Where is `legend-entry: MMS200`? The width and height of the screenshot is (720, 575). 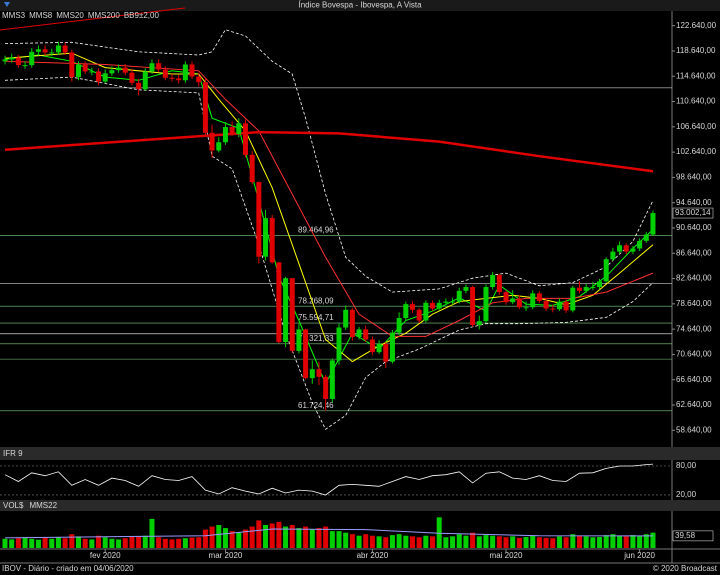 legend-entry: MMS200 is located at coordinates (104, 15).